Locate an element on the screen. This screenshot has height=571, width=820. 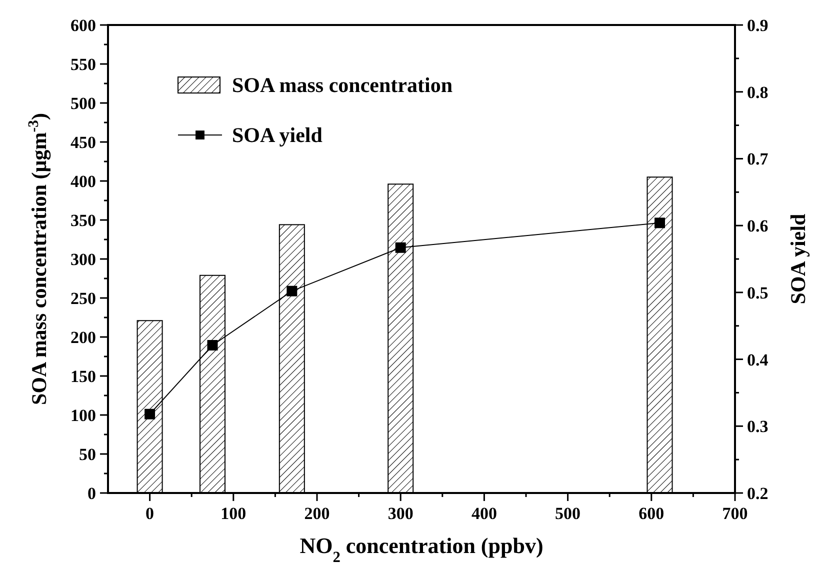
y2-tick-label: 0.7 is located at coordinates (758, 159).